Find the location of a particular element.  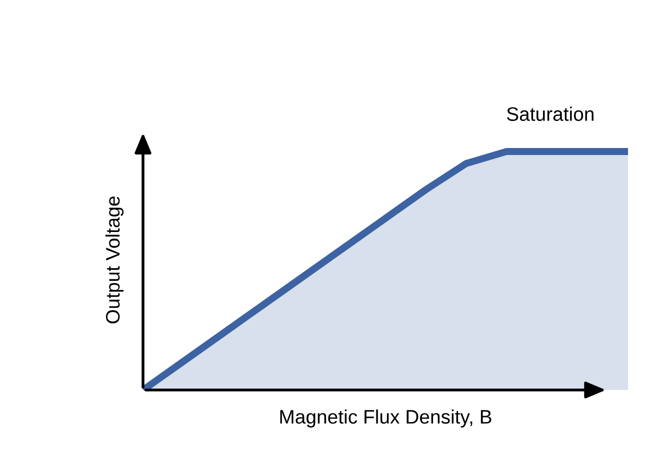

text: Saturation is located at coordinates (550, 113).